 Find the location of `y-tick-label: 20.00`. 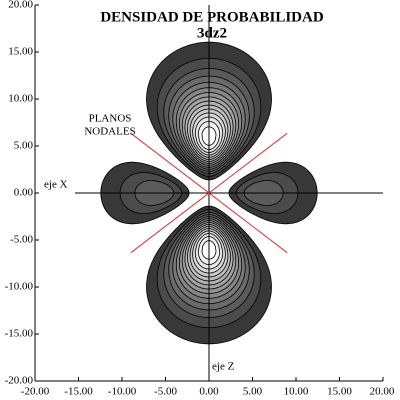

y-tick-label: 20.00 is located at coordinates (20, 5).